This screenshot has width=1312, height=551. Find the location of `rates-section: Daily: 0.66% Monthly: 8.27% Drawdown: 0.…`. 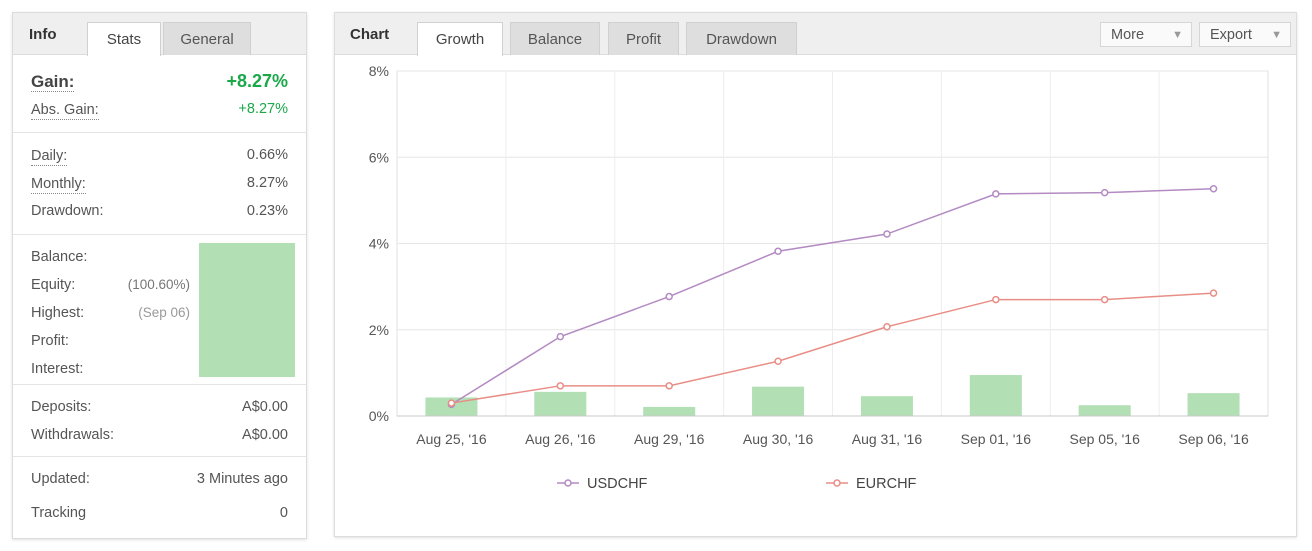

rates-section: Daily: 0.66% Monthly: 8.27% Drawdown: 0.… is located at coordinates (159, 184).